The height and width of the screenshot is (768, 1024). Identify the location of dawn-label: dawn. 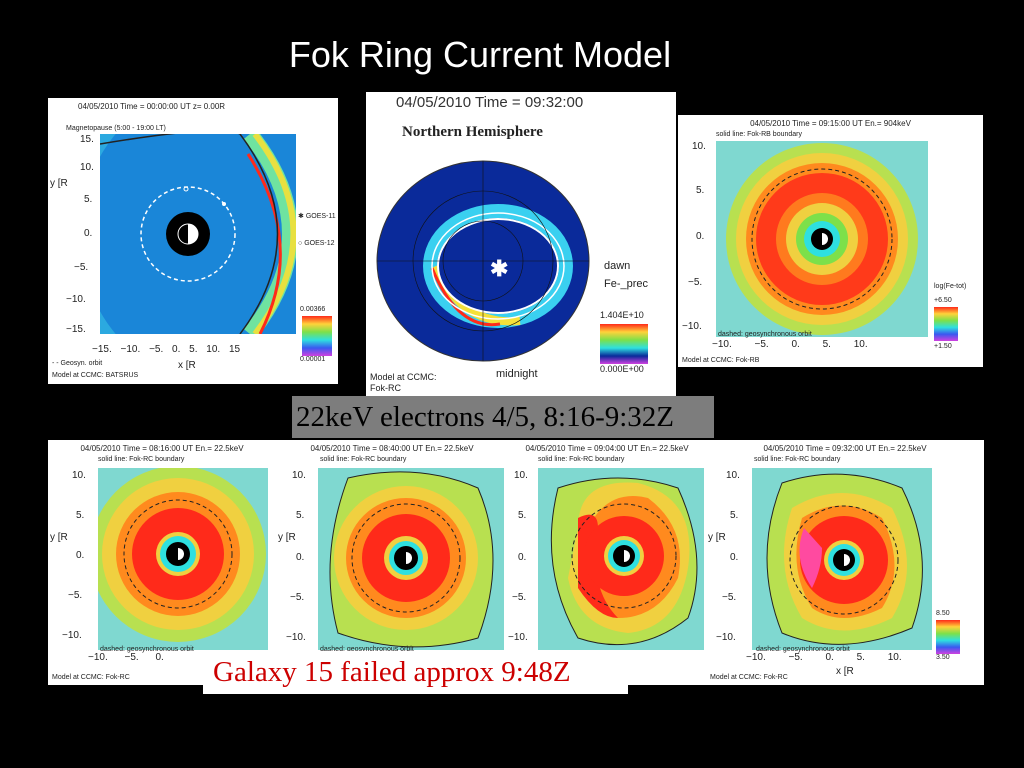
(617, 266).